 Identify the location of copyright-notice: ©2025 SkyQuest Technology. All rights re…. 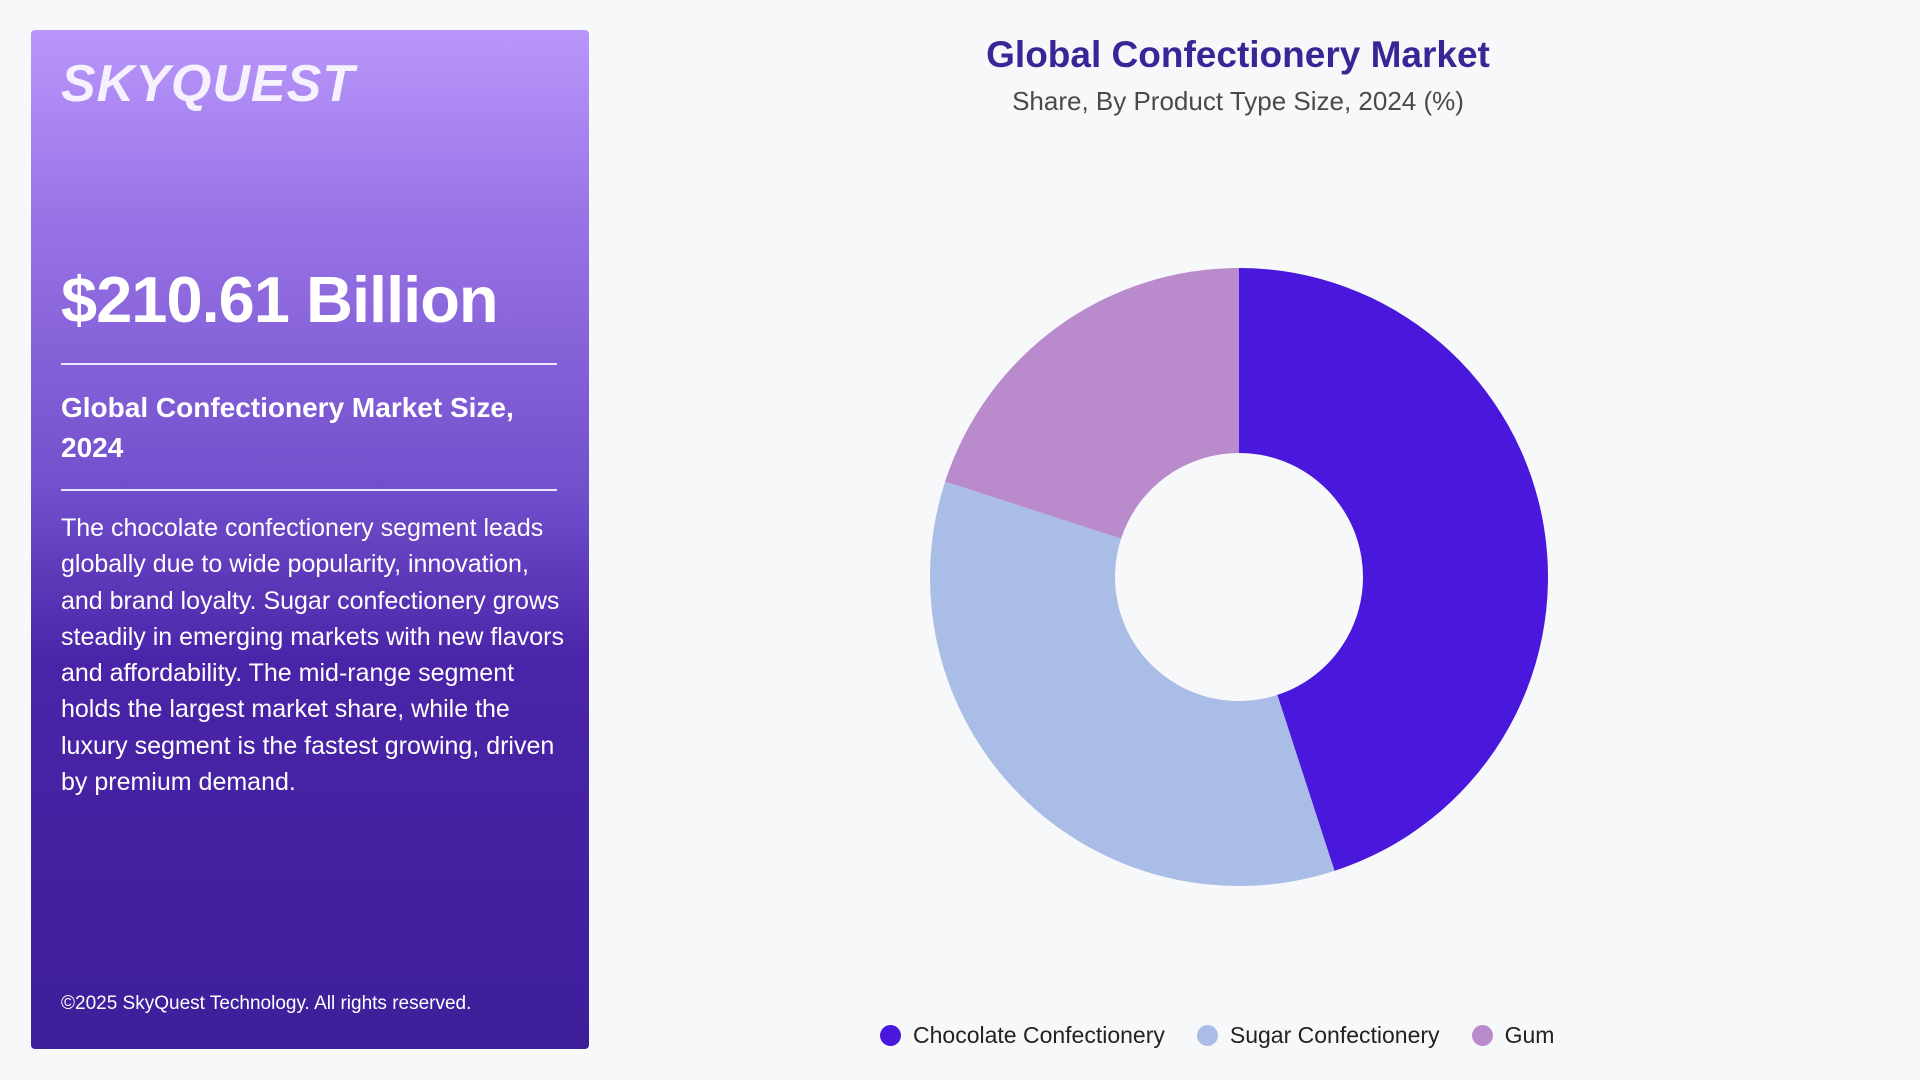
(266, 1003).